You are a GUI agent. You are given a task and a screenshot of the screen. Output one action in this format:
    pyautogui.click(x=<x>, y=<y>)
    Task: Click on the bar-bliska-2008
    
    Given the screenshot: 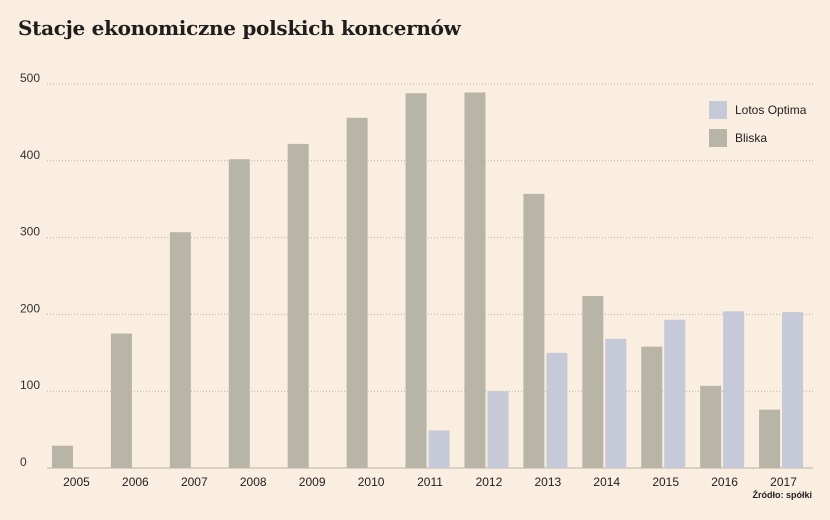 What is the action you would take?
    pyautogui.click(x=239, y=313)
    